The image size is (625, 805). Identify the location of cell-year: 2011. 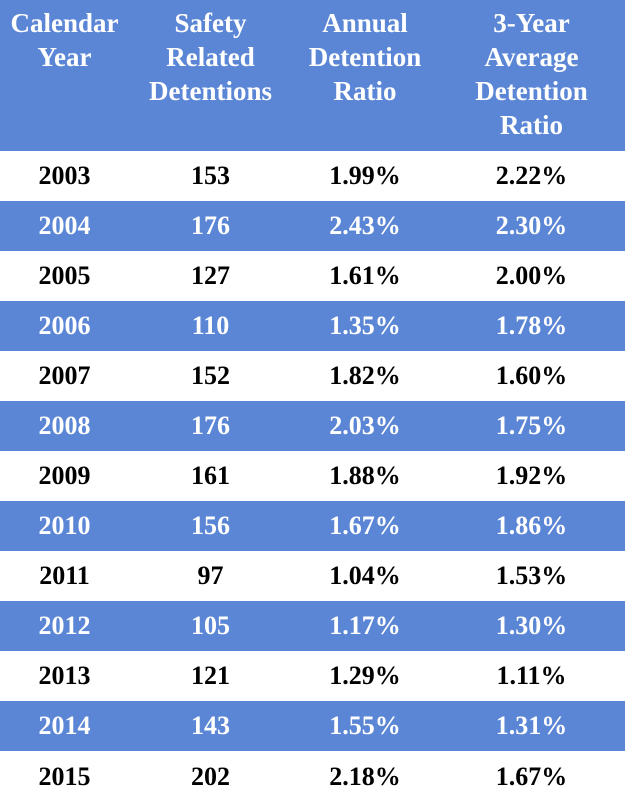
(64, 575).